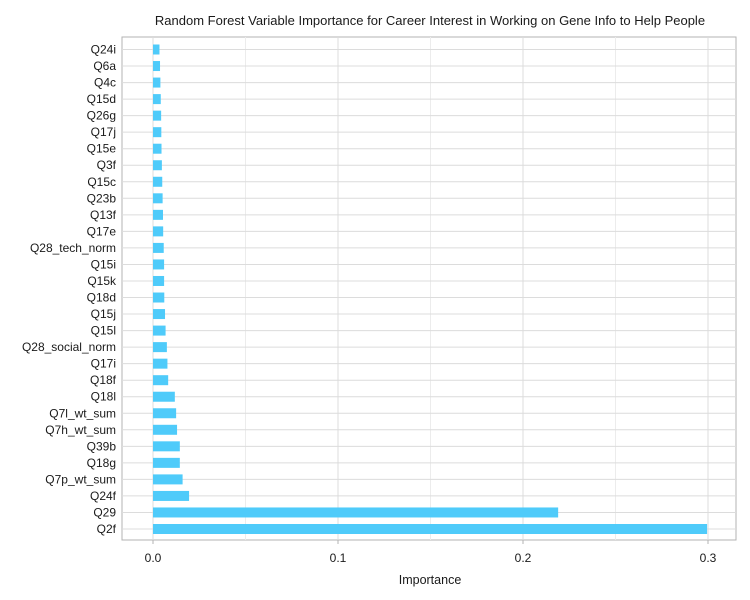 The image size is (750, 600). I want to click on category-label: Q15e, so click(102, 149).